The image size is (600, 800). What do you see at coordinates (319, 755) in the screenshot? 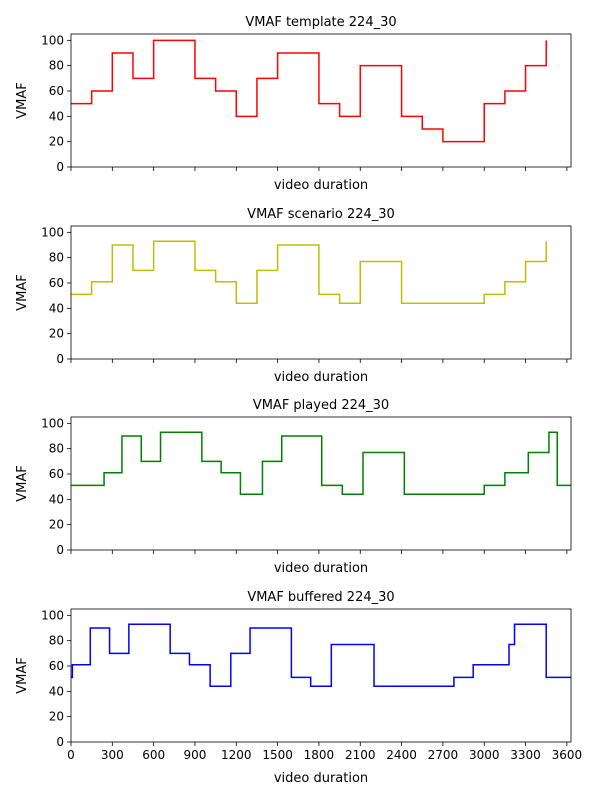
I see `x-tick-label: 1800` at bounding box center [319, 755].